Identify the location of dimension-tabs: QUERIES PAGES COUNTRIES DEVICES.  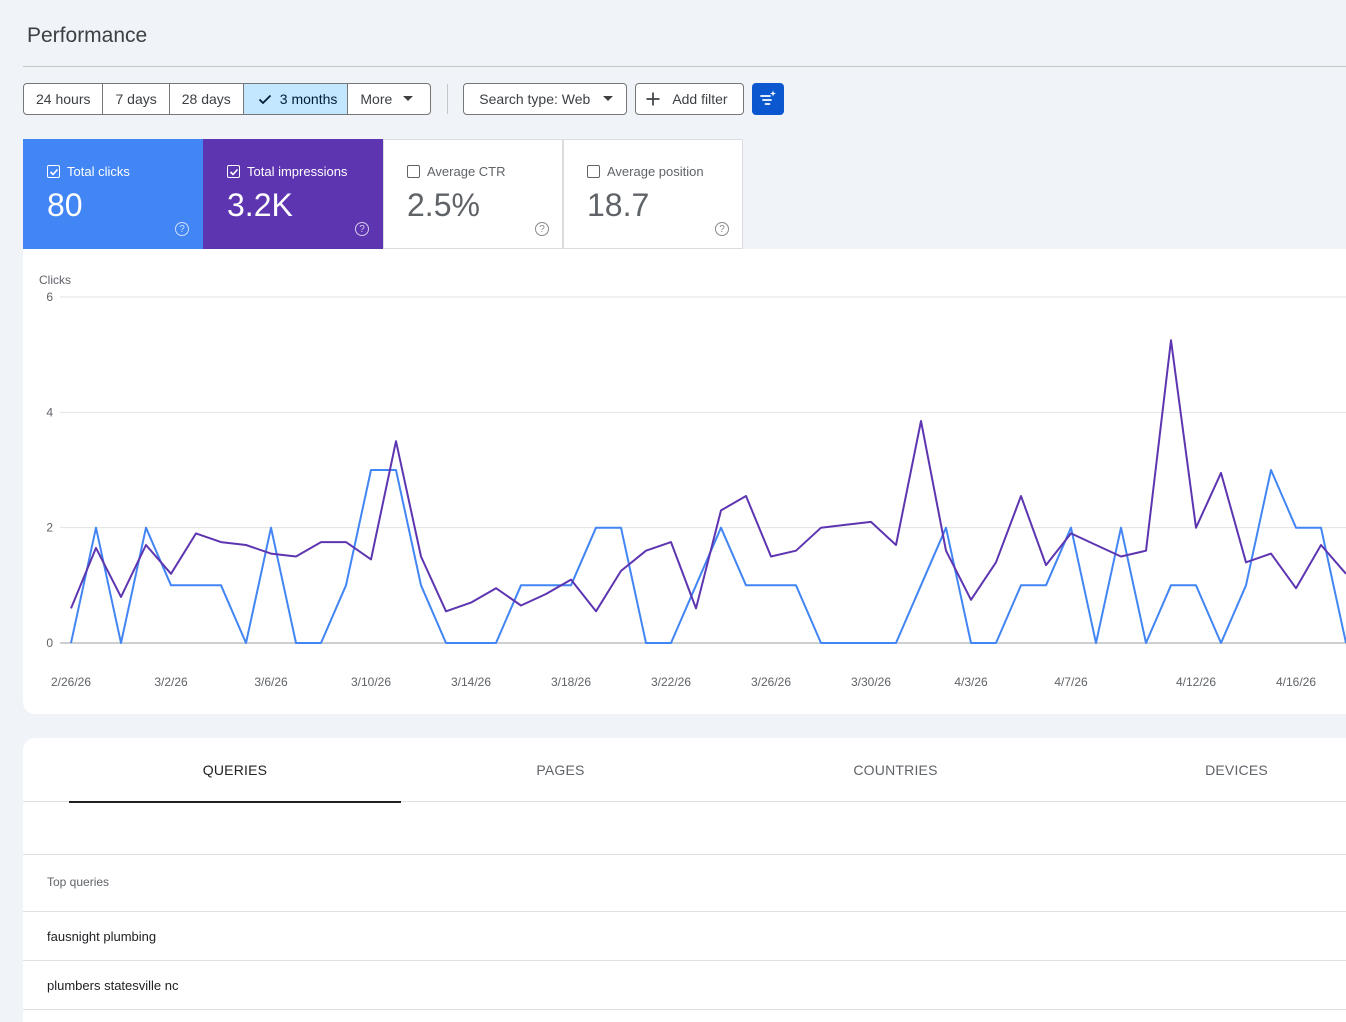
(684, 770).